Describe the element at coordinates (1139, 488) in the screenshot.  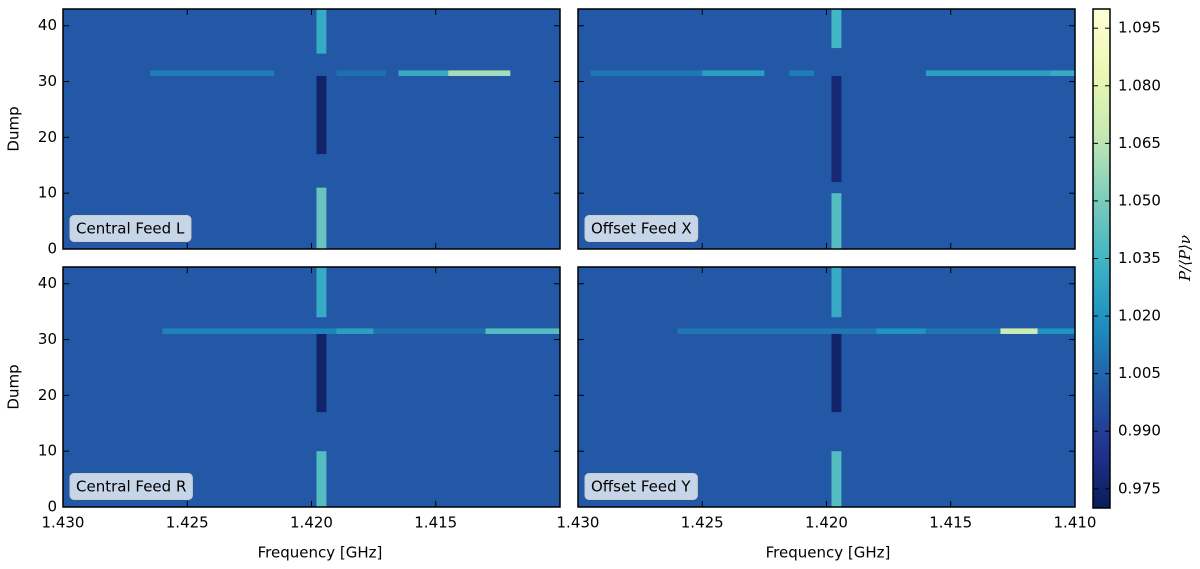
I see `colorbar-tick-label: 0.975` at that location.